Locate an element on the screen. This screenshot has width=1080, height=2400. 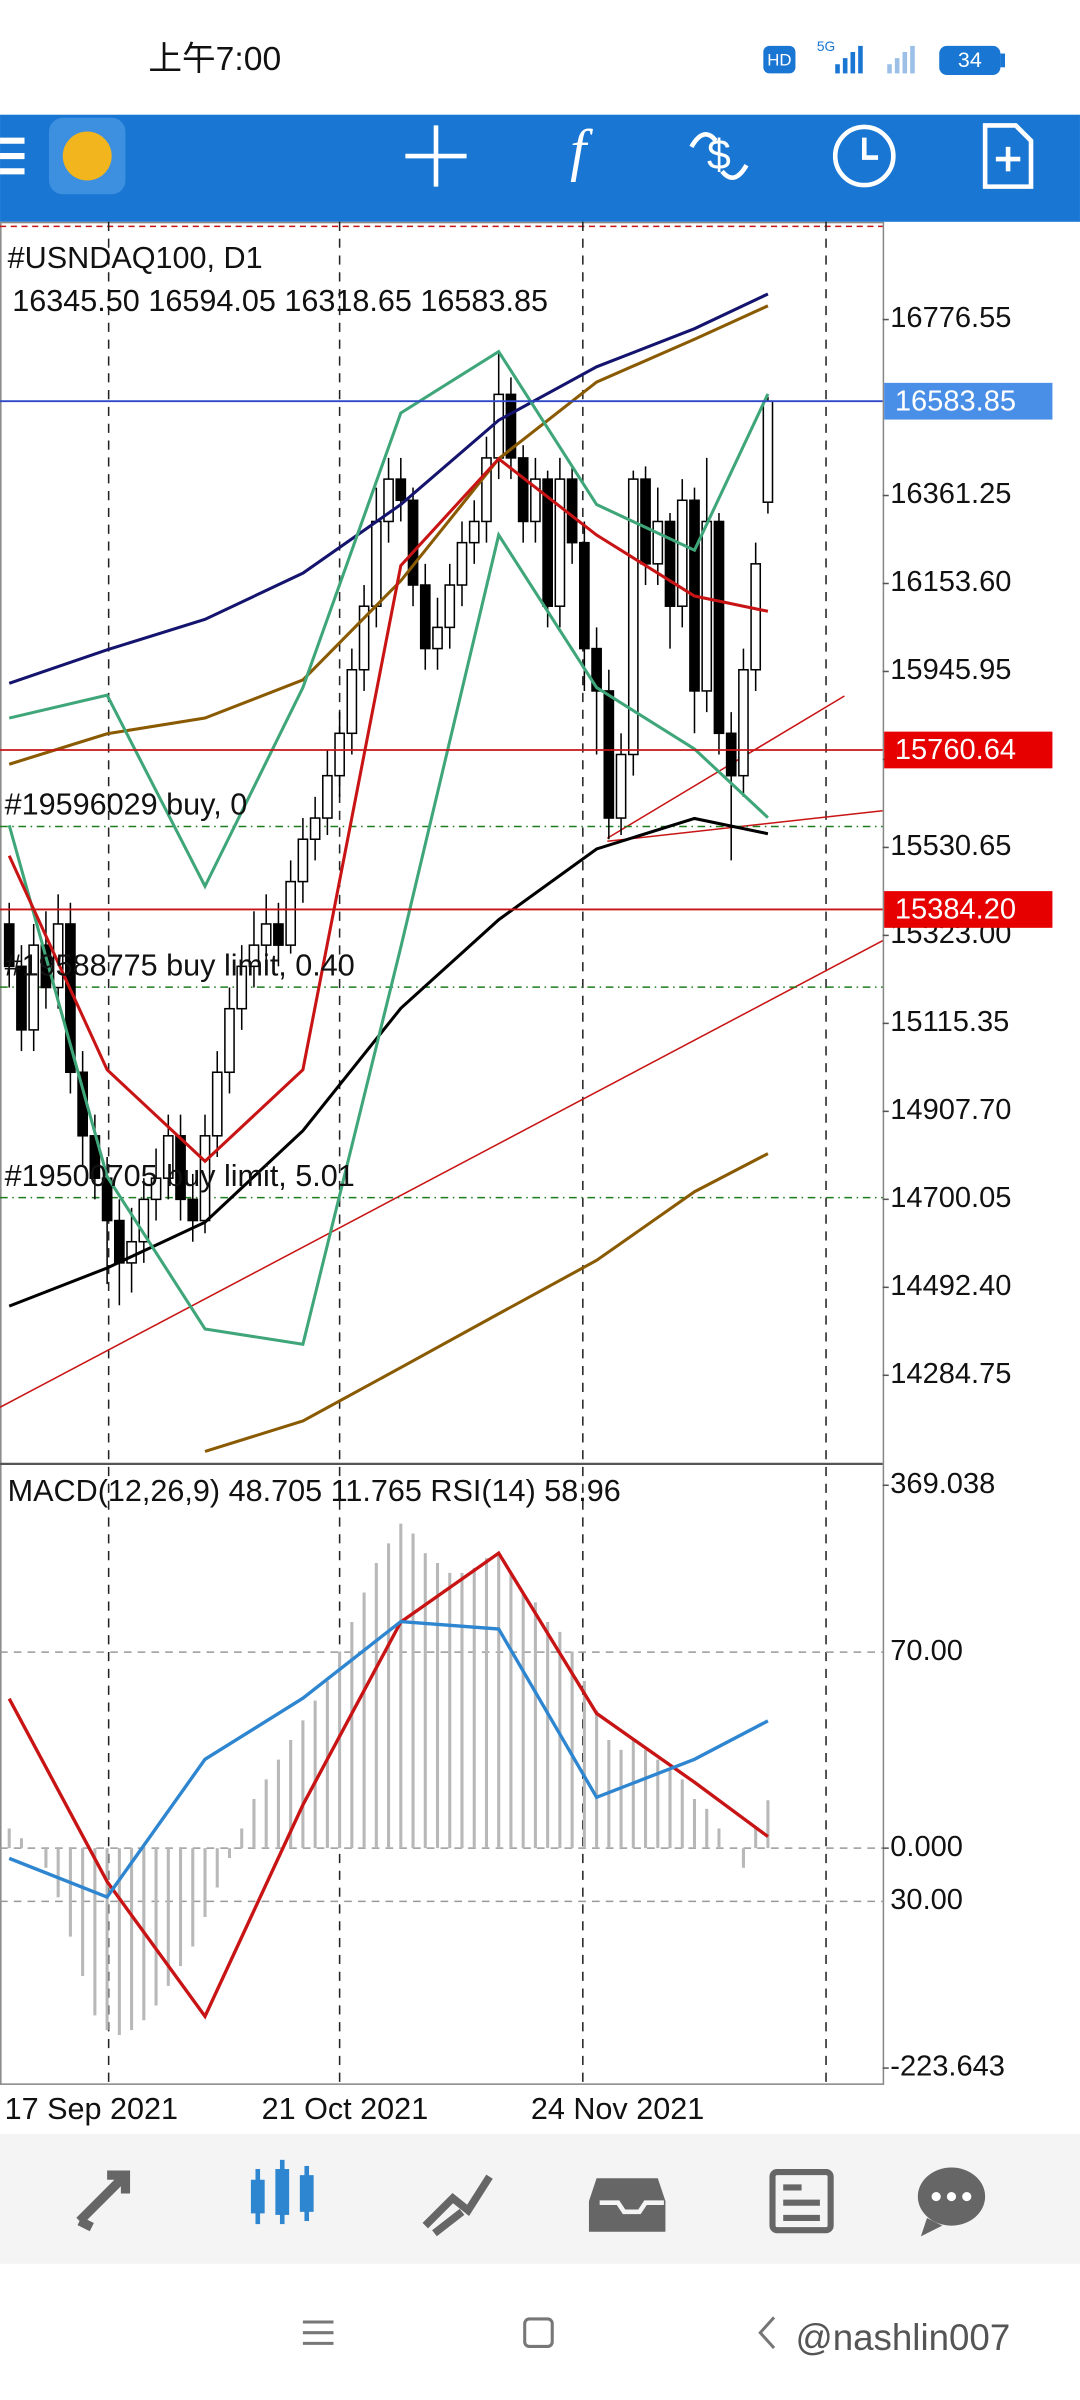
timeframe-button is located at coordinates (864, 156).